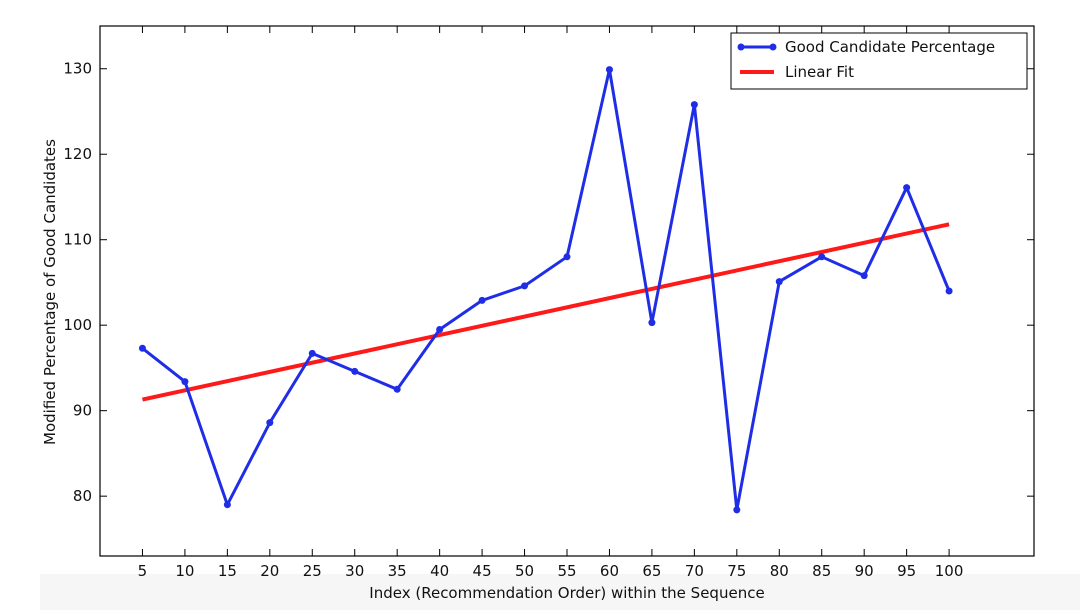  Describe the element at coordinates (482, 571) in the screenshot. I see `x-tick-label: 45` at that location.